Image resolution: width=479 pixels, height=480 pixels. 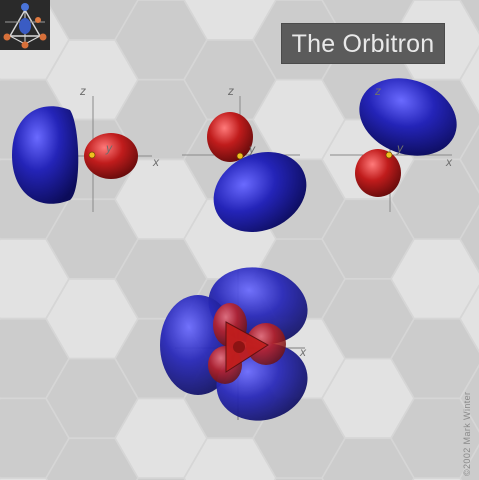 I want to click on orbital-view-hybrid-along-y: z y, so click(x=244, y=158).